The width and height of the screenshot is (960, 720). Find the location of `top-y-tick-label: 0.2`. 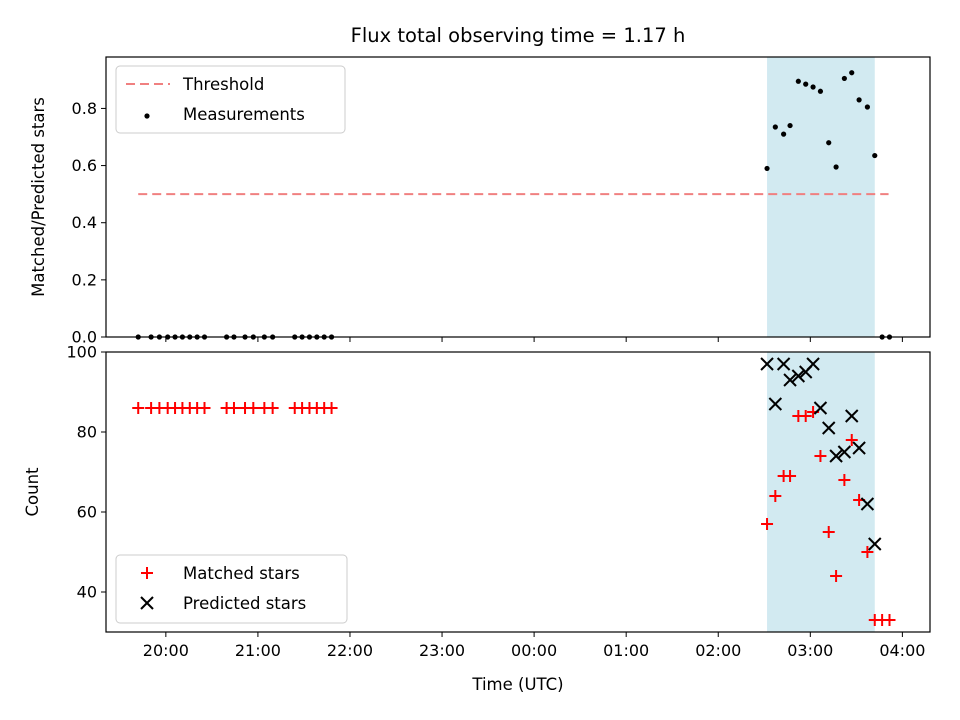

top-y-tick-label: 0.2 is located at coordinates (84, 279).